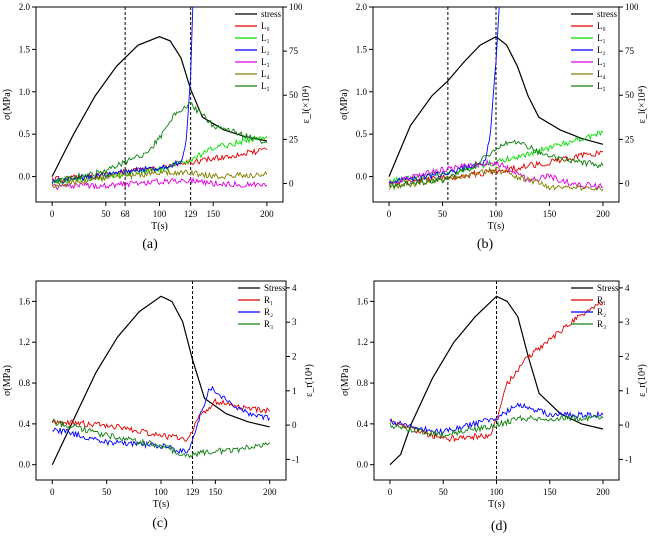 This screenshot has width=667, height=539. Describe the element at coordinates (499, 526) in the screenshot. I see `panel-label: (d)` at that location.